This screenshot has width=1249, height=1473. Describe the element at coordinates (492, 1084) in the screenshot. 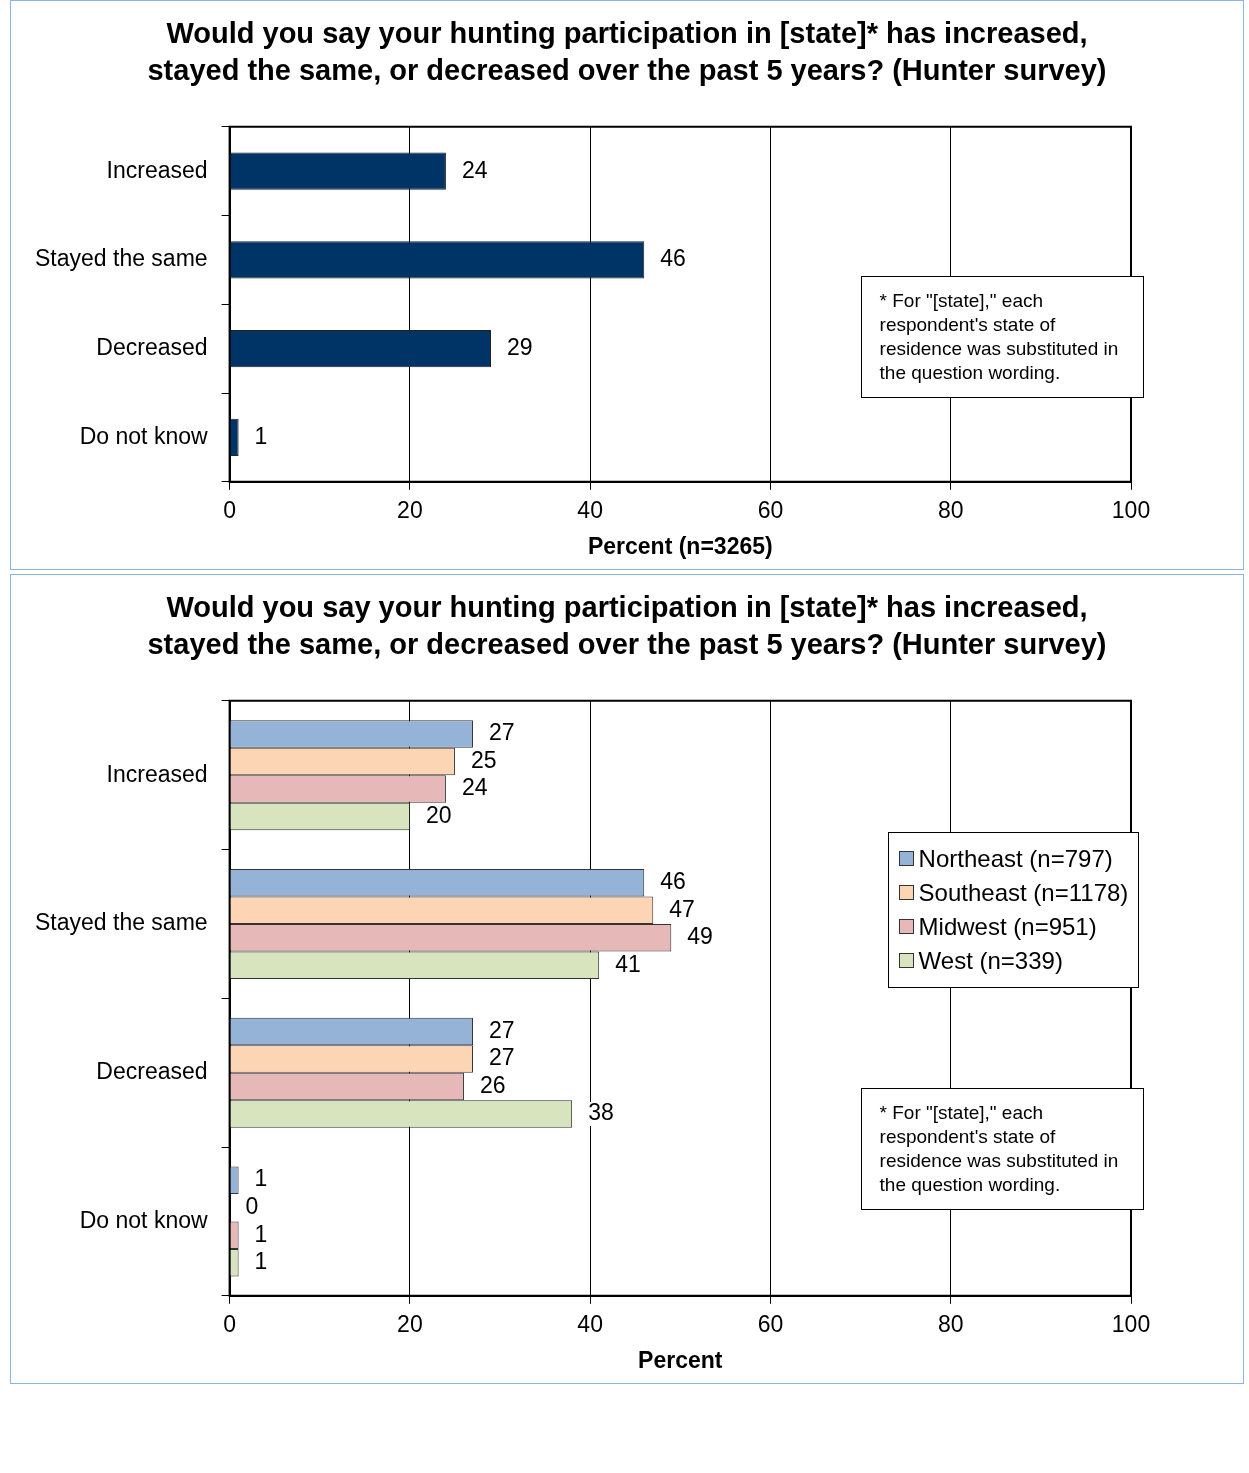

I see `data-label: 26` at that location.